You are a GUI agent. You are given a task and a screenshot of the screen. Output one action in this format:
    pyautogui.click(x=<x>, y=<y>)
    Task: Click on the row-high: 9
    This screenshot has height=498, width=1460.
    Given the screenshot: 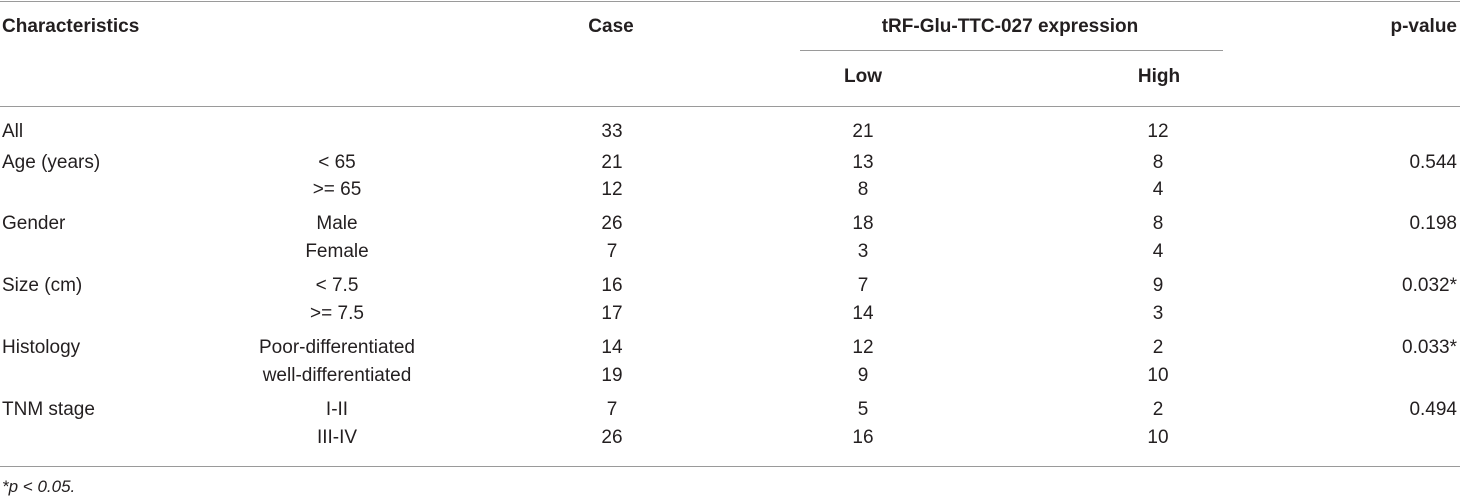 What is the action you would take?
    pyautogui.click(x=1158, y=285)
    